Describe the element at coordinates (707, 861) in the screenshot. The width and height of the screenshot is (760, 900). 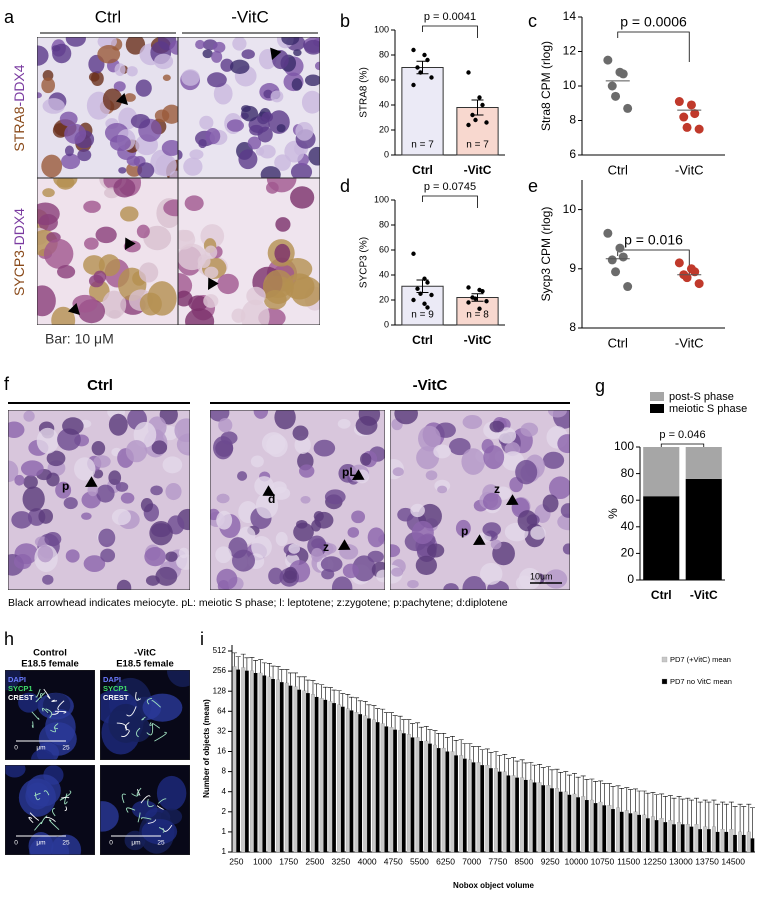
I see `x-tick-label: 13750` at that location.